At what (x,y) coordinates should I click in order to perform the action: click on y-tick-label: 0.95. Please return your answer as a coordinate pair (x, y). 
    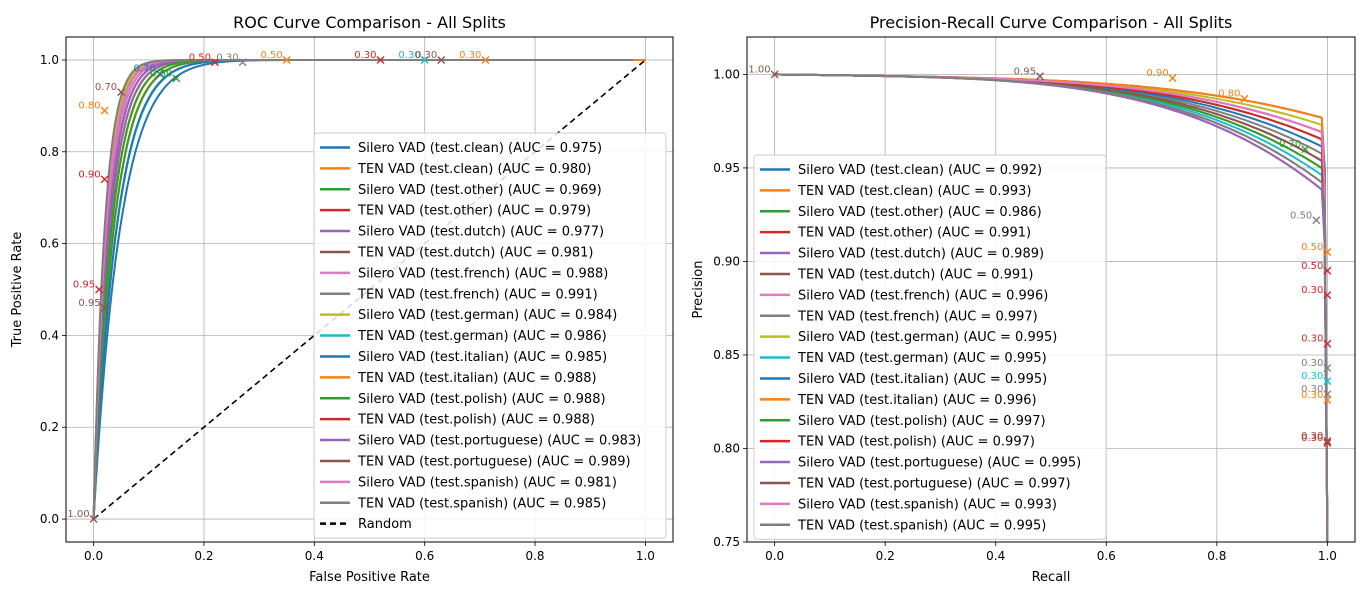
    Looking at the image, I should click on (726, 168).